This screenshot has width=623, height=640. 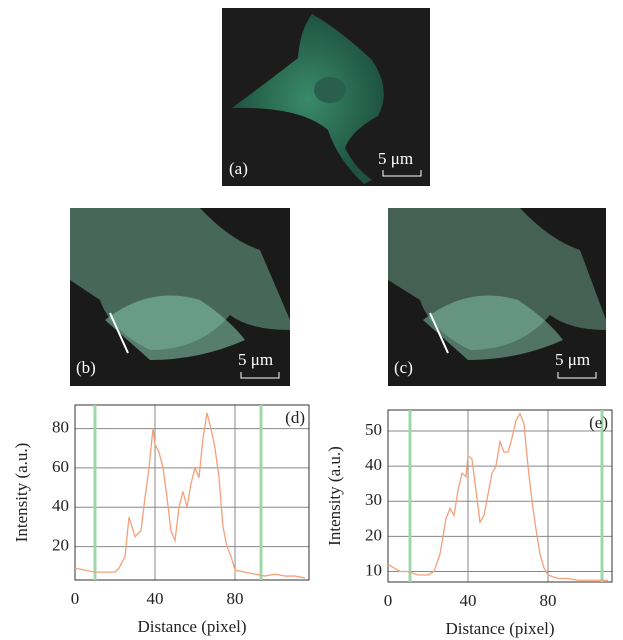 What do you see at coordinates (373, 569) in the screenshot?
I see `y-tick-label: 10` at bounding box center [373, 569].